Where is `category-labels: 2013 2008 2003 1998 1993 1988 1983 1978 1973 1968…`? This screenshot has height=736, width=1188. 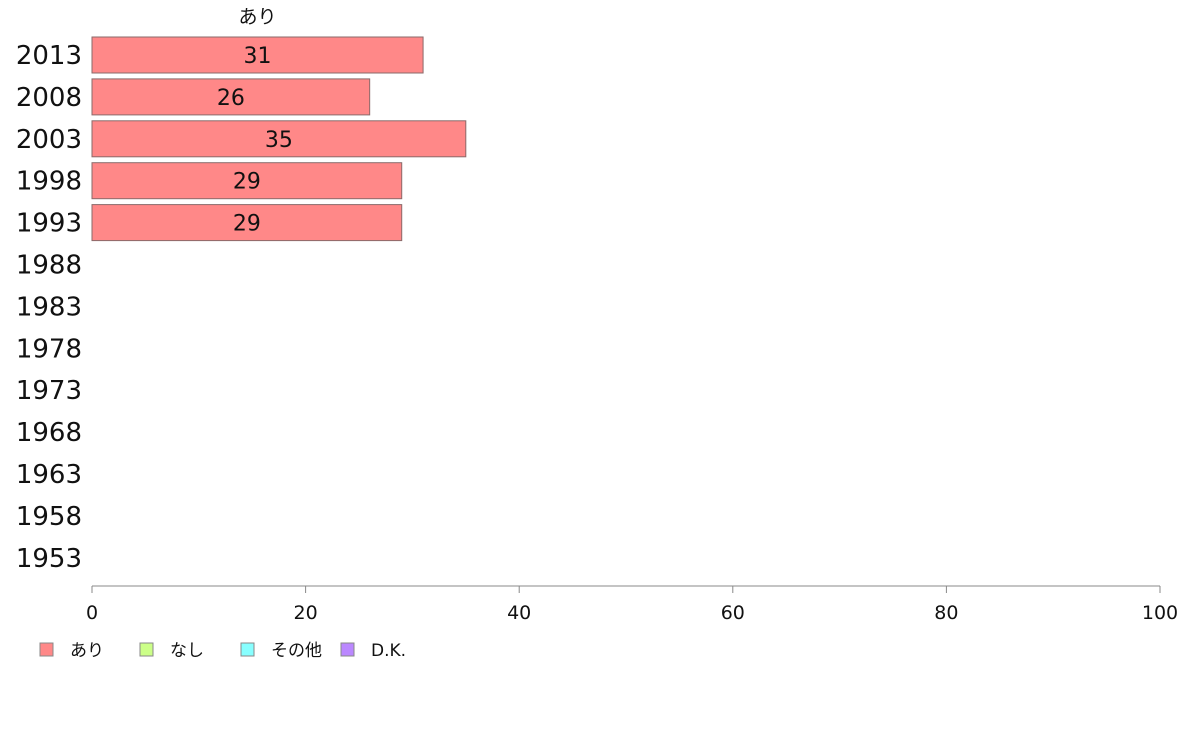
category-labels: 2013 2008 2003 1998 1993 1988 1983 1978 1973 1968… is located at coordinates (49, 307).